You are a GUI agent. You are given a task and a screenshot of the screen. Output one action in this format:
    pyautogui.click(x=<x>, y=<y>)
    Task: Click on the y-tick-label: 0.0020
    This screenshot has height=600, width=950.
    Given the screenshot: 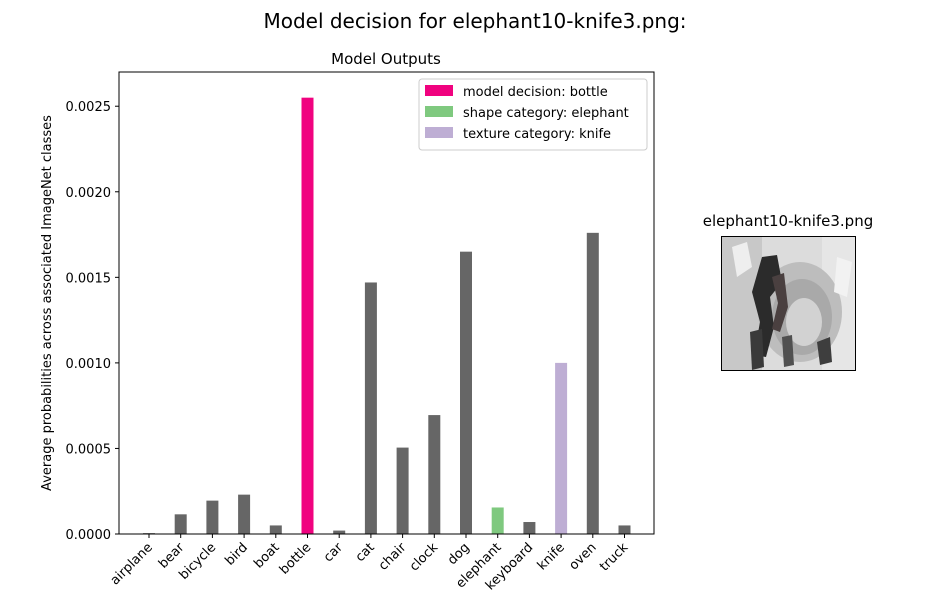 What is the action you would take?
    pyautogui.click(x=89, y=193)
    